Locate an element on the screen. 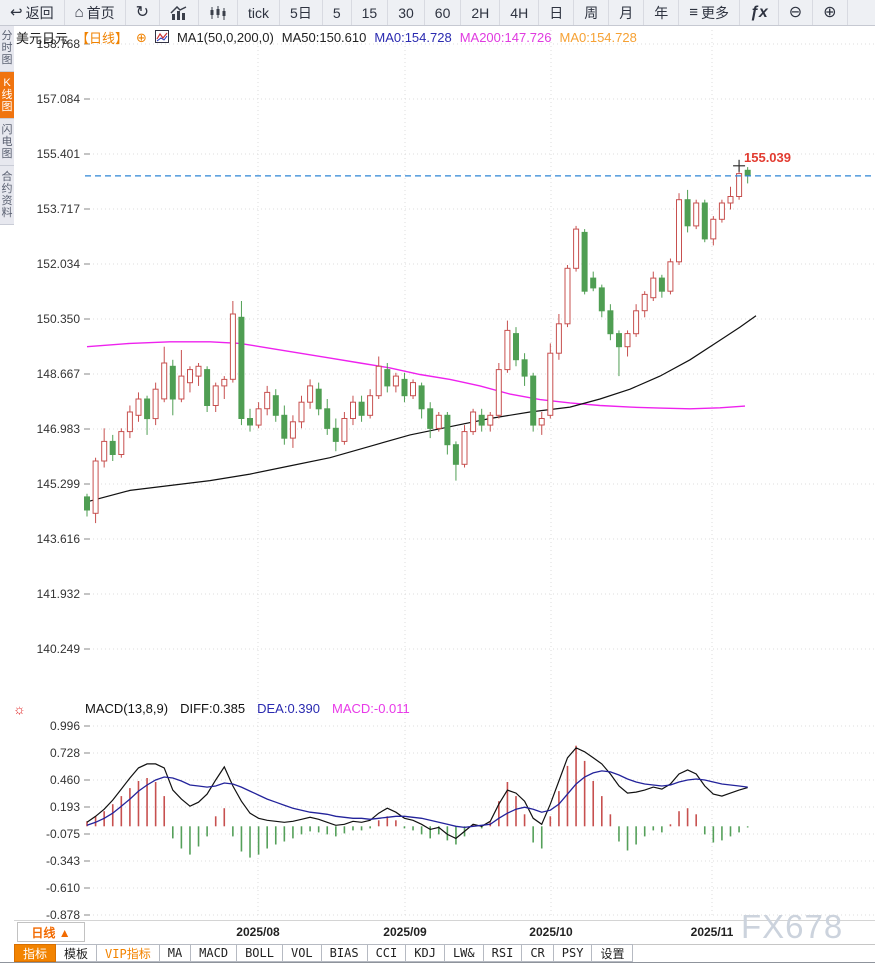  toolbar-item-refresh: ↻ is located at coordinates (143, 12).